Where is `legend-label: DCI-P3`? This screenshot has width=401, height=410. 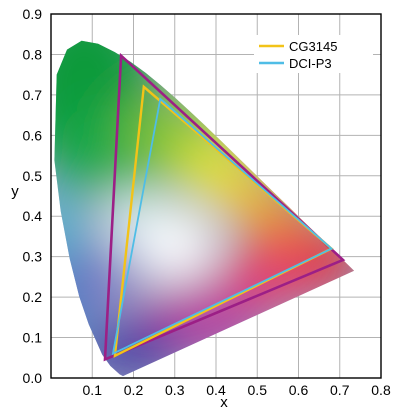
legend-label: DCI-P3 is located at coordinates (310, 63).